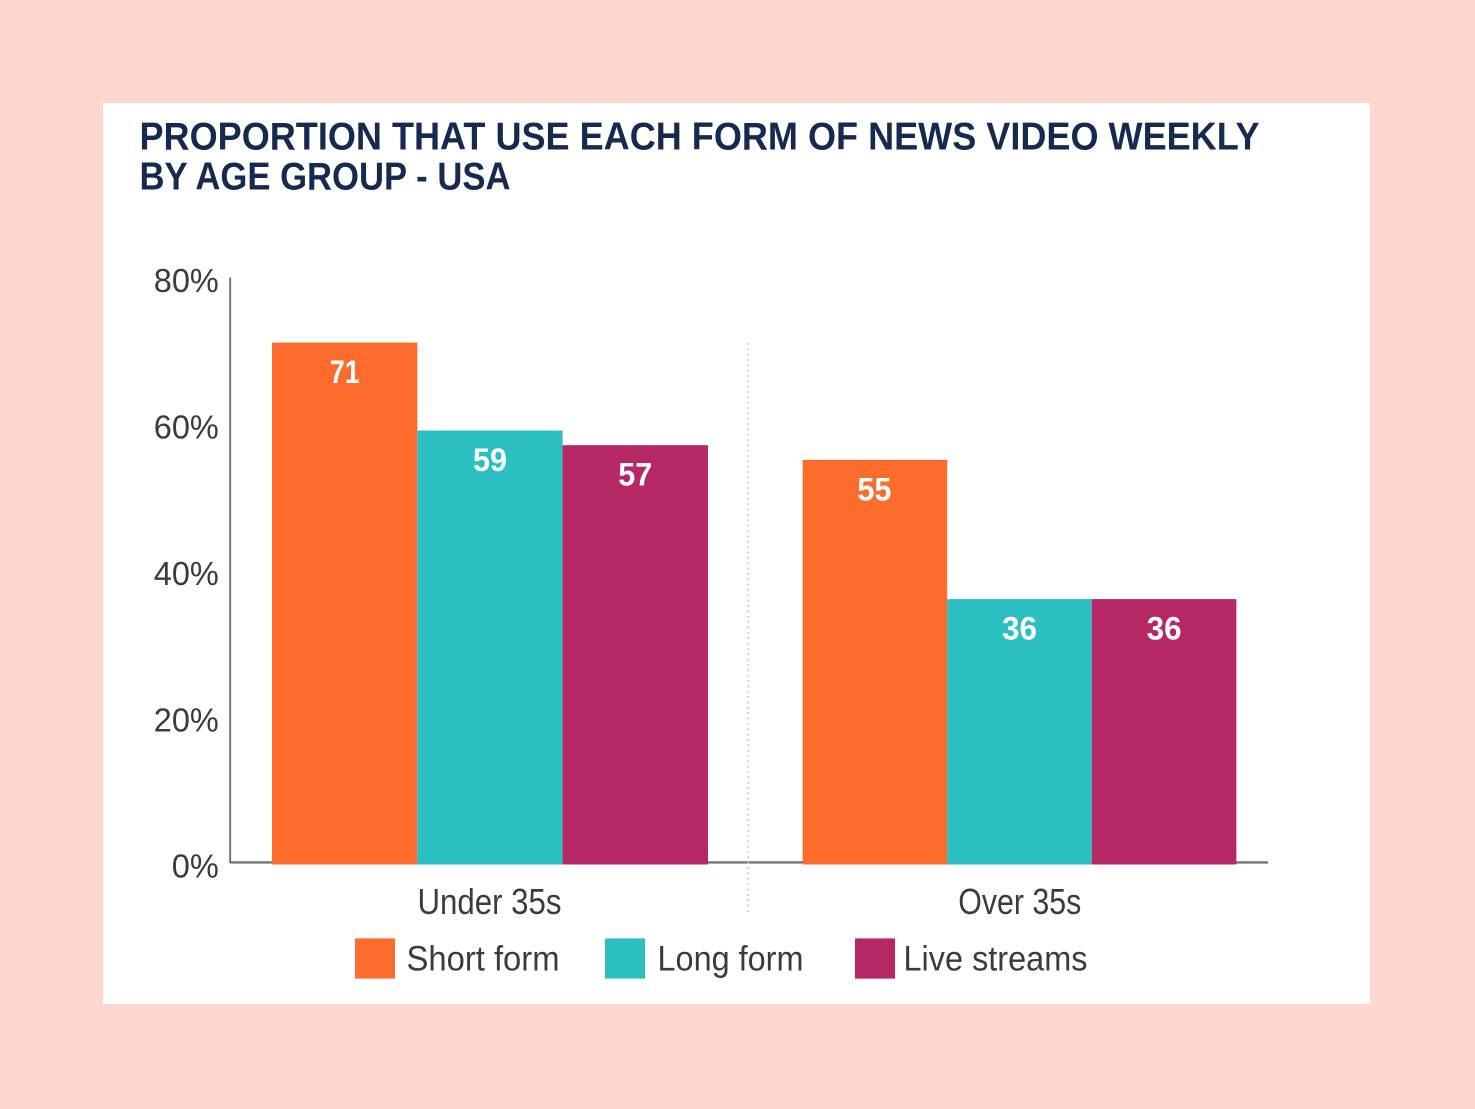  What do you see at coordinates (1019, 901) in the screenshot?
I see `svg-text: Over 35s` at bounding box center [1019, 901].